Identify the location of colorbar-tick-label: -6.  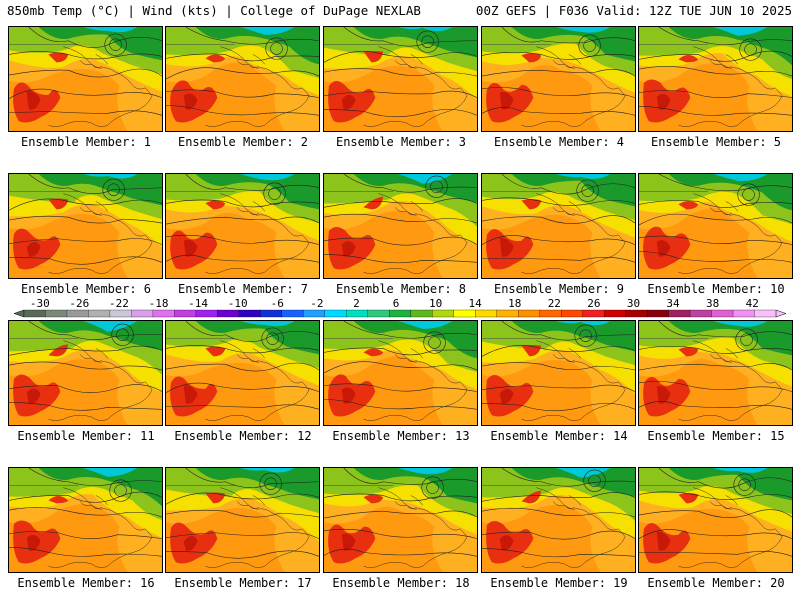
(277, 304).